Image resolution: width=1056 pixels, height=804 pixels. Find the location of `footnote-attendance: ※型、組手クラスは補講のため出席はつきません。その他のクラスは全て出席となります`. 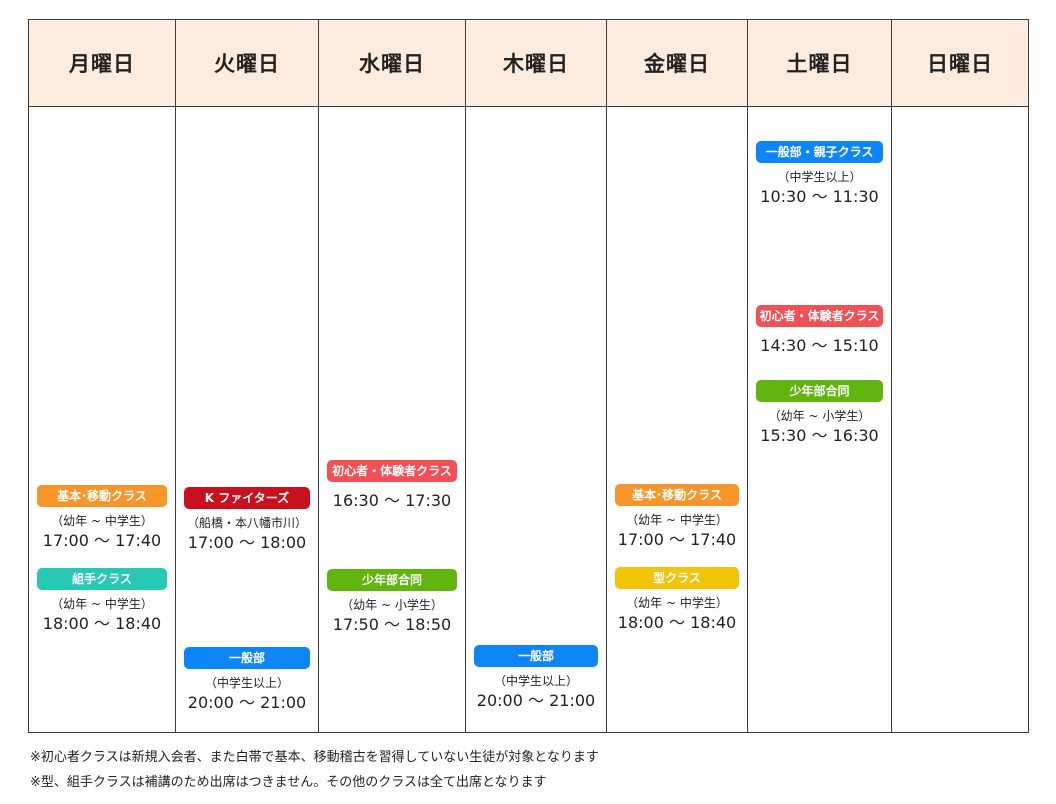

footnote-attendance: ※型、組手クラスは補講のため出席はつきません。その他のクラスは全て出席となります is located at coordinates (288, 782).